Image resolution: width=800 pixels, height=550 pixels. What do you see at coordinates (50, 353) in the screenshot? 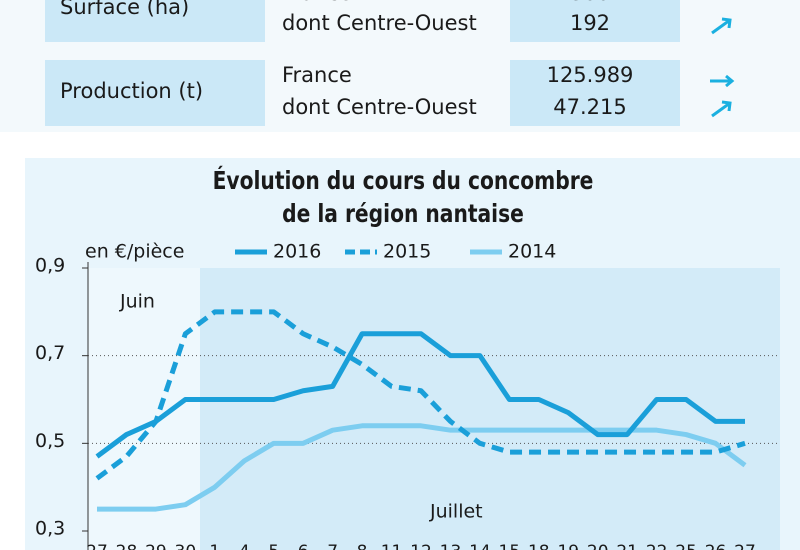
I see `y-tick-label: 0,7` at bounding box center [50, 353].